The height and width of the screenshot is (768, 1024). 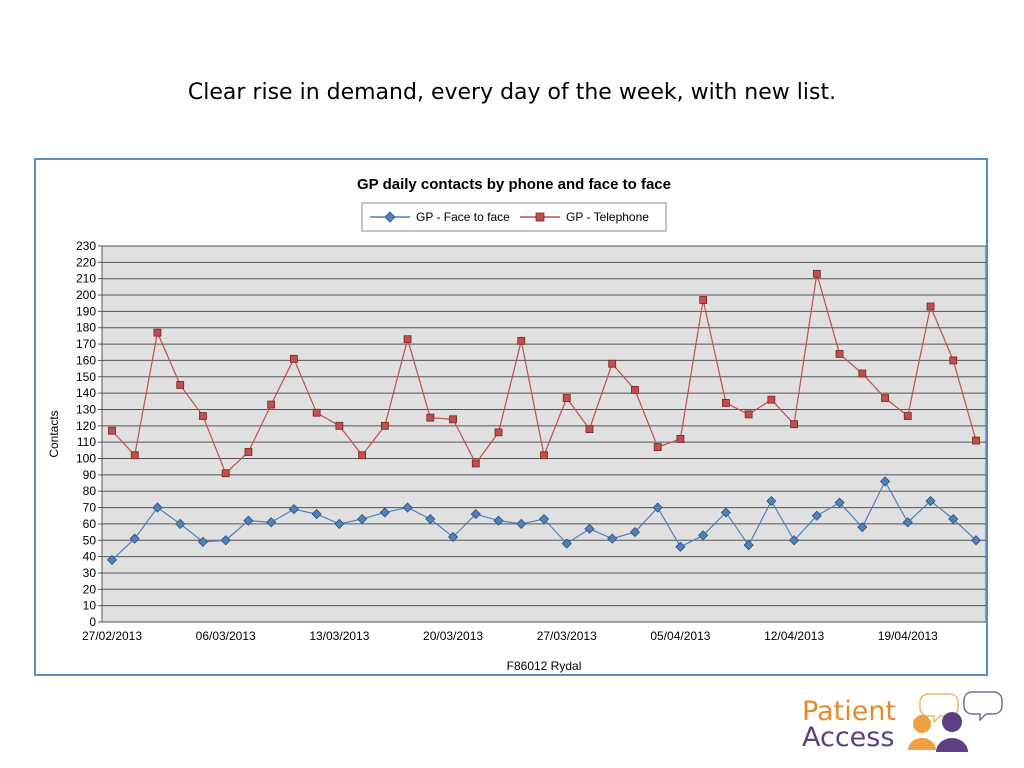 I want to click on x-tick-label: 27/02/2013, so click(x=112, y=636).